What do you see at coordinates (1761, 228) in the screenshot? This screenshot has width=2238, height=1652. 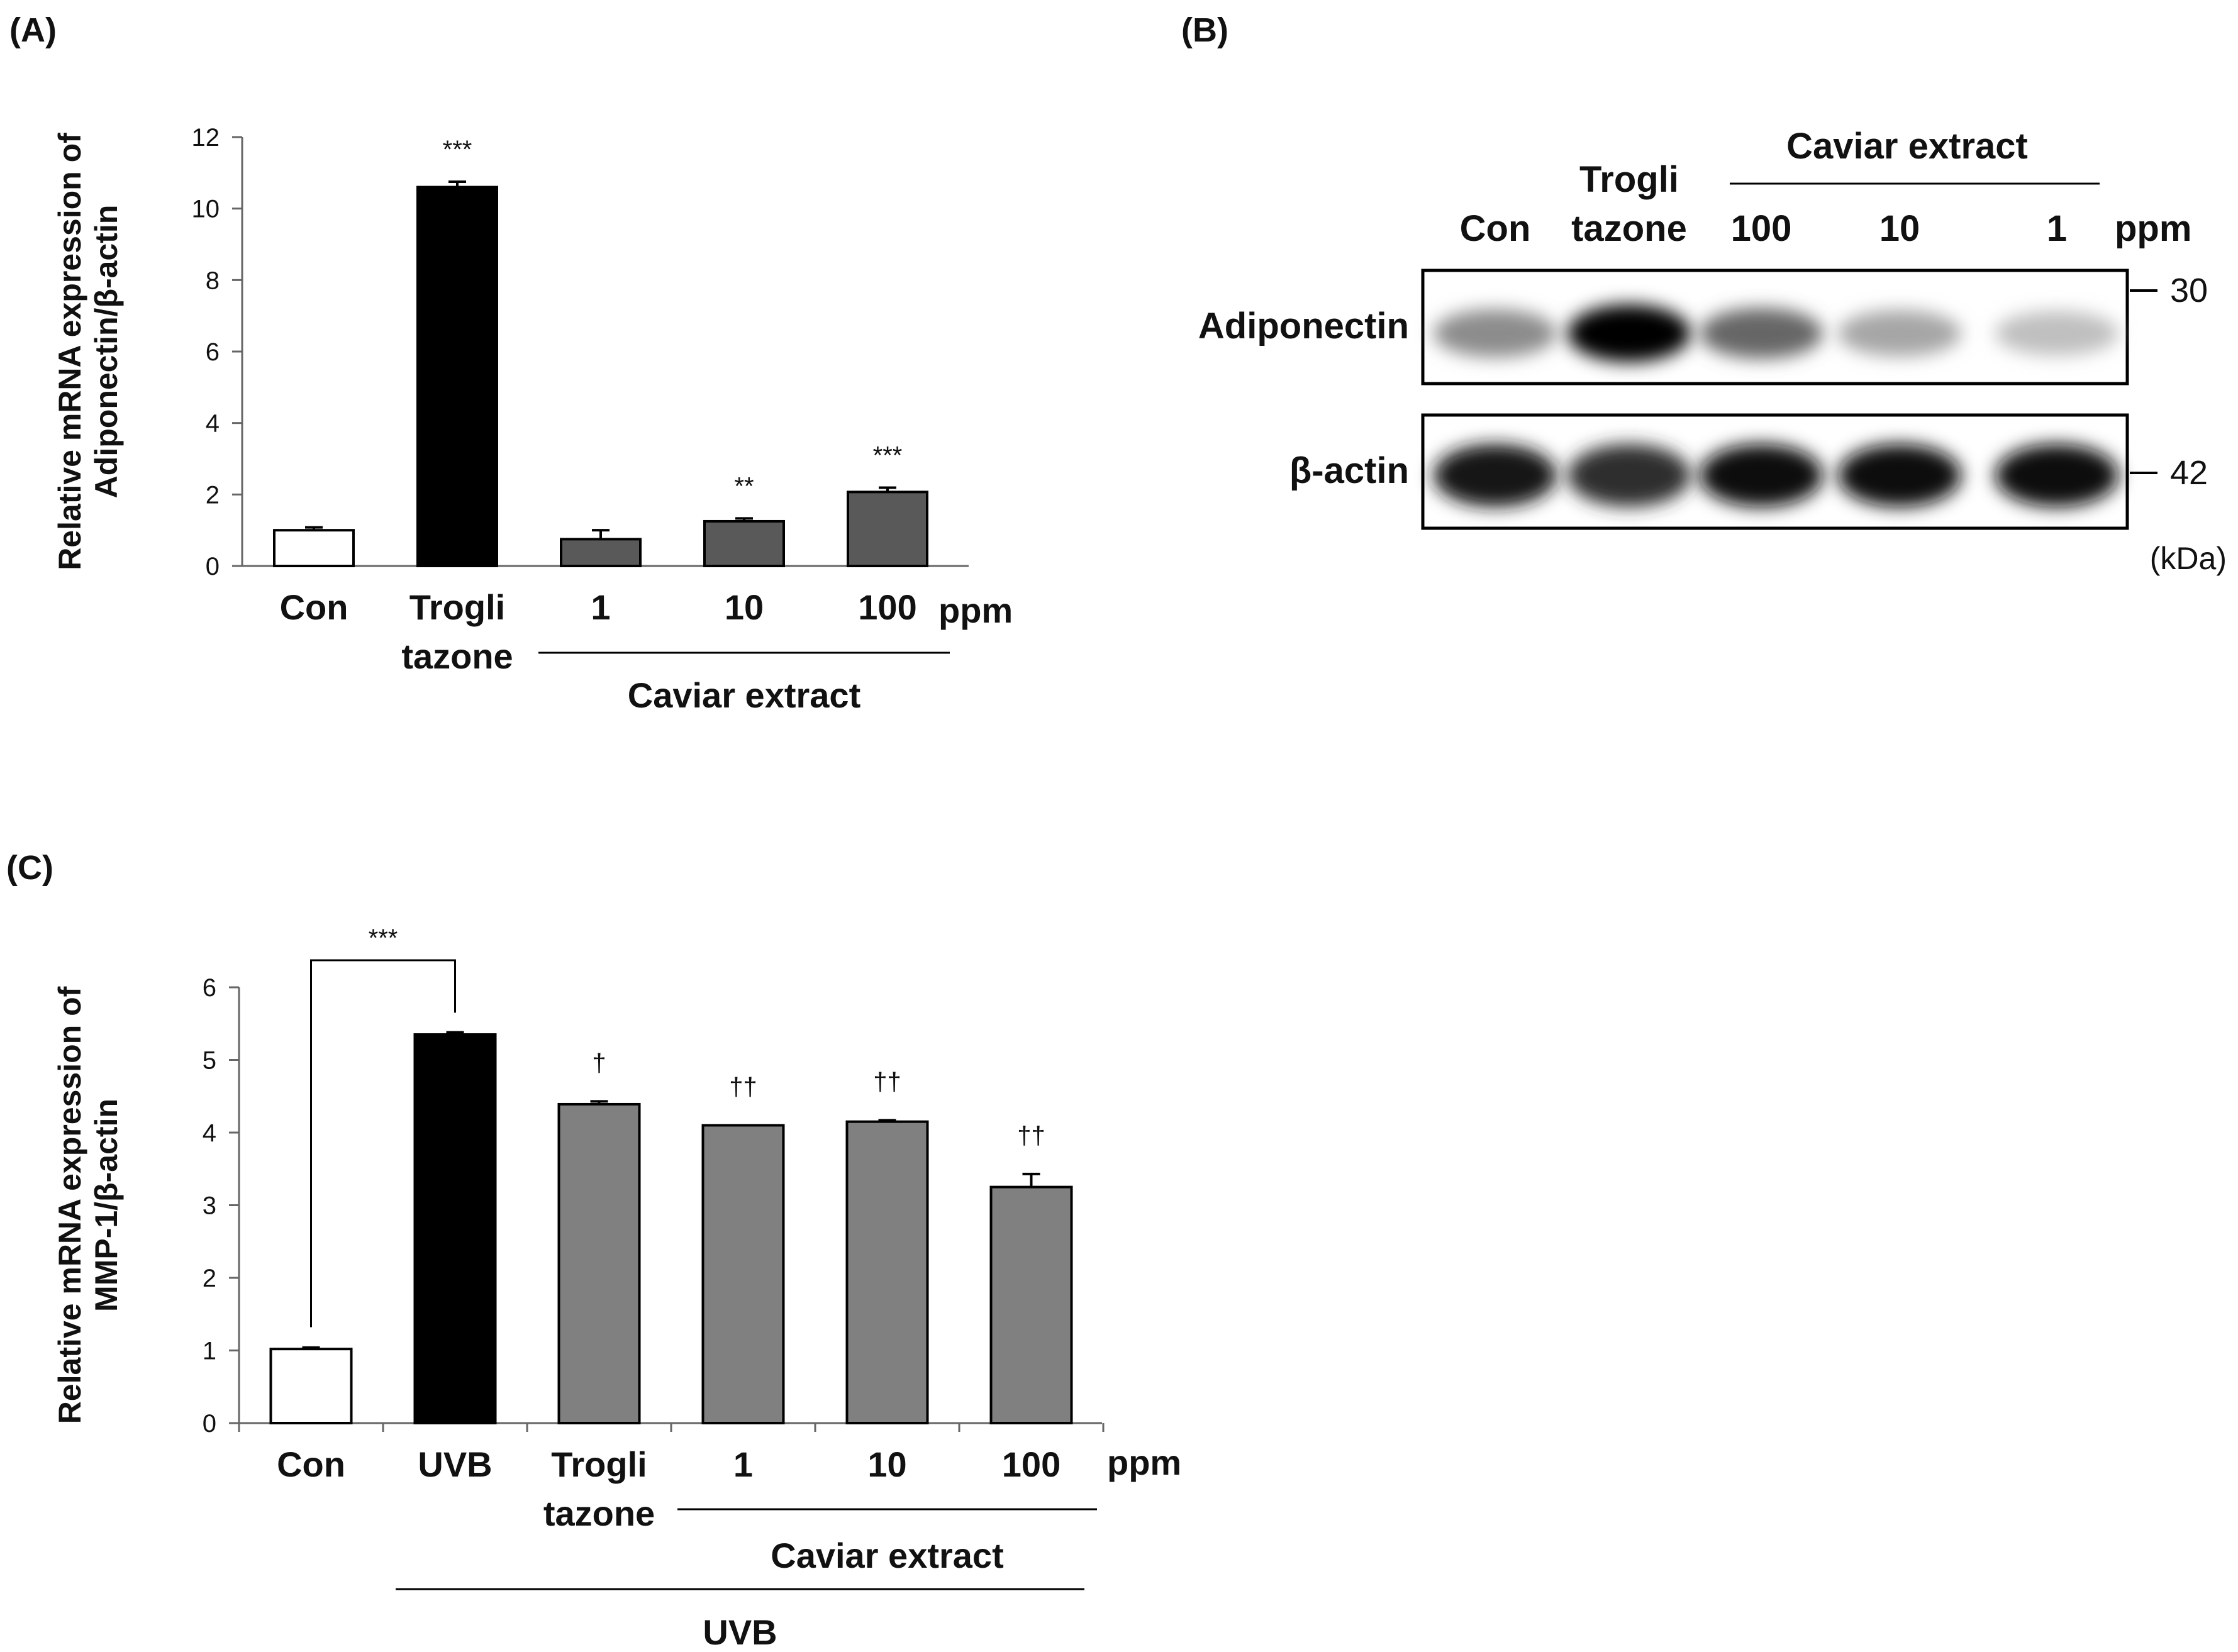 I see `lane-label: 100` at bounding box center [1761, 228].